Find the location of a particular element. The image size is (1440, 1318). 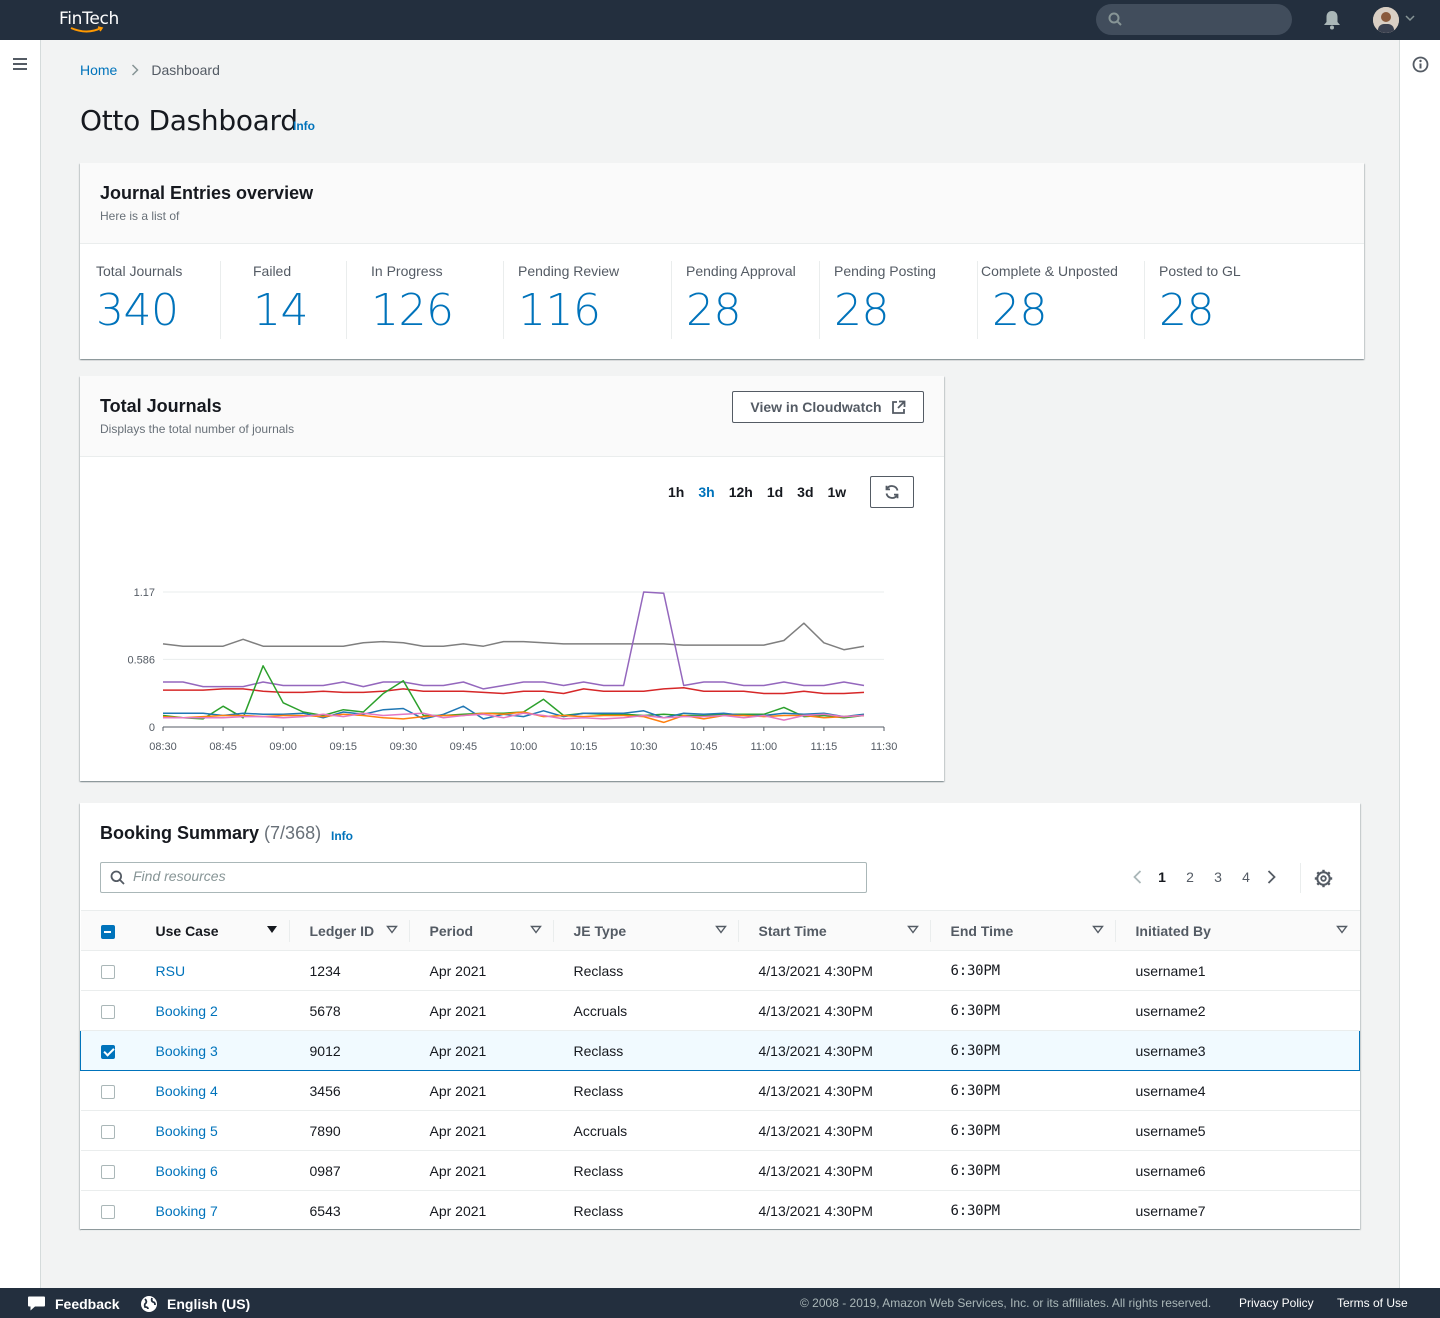

privacy-policy-link: Privacy Policy is located at coordinates (1276, 1303).